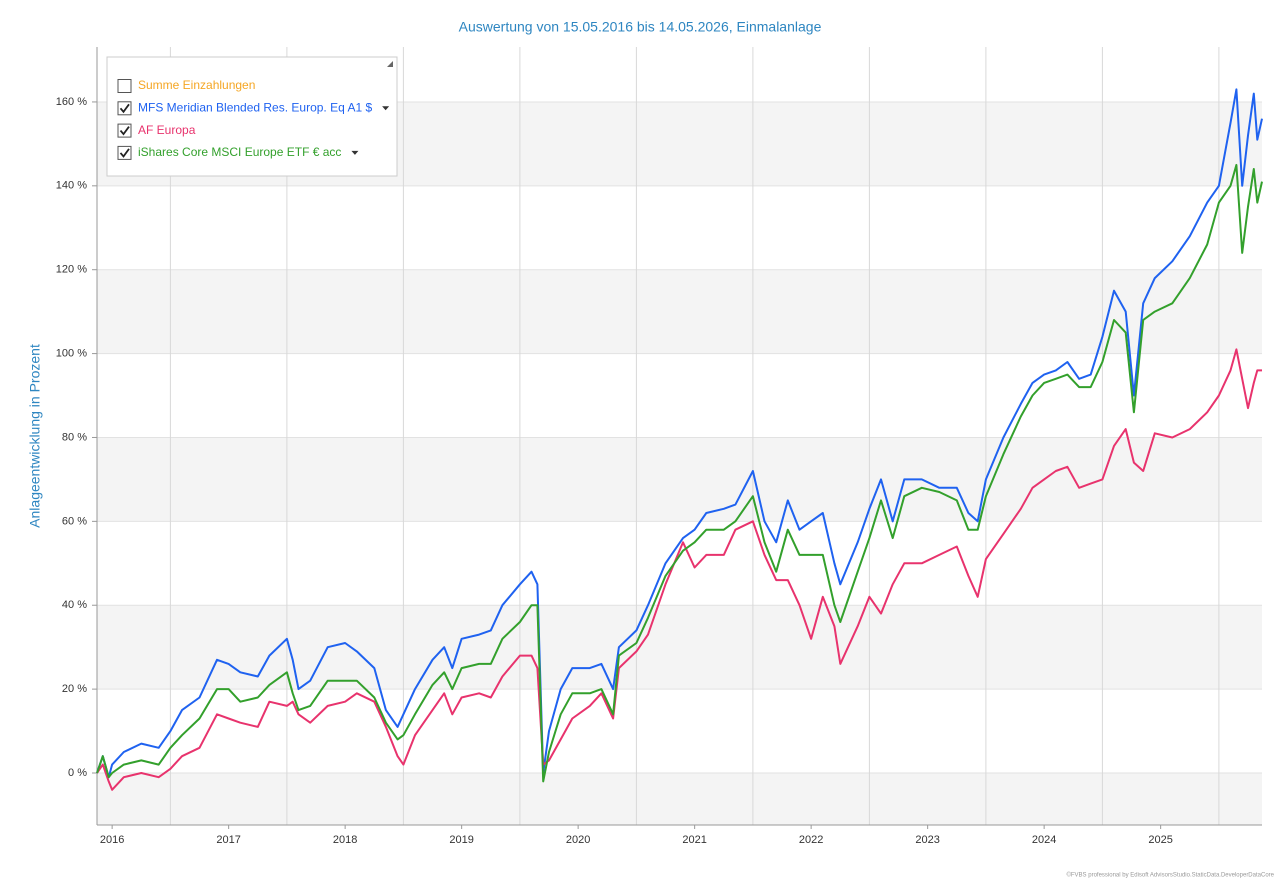  What do you see at coordinates (167, 130) in the screenshot?
I see `legend-label: AF Europa` at bounding box center [167, 130].